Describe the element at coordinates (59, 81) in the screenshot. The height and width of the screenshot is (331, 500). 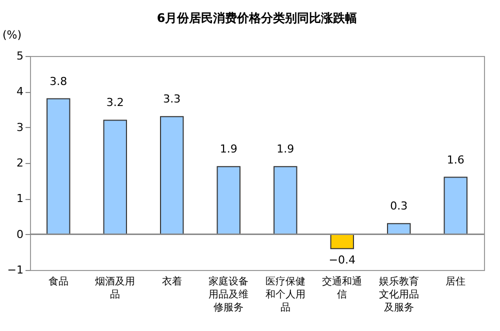
I see `data-label: 3.8` at that location.